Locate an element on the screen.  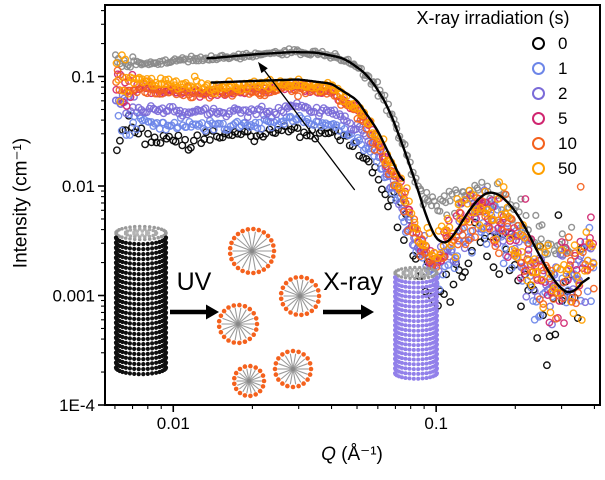
legend-entry-10: 10 is located at coordinates (493, 143).